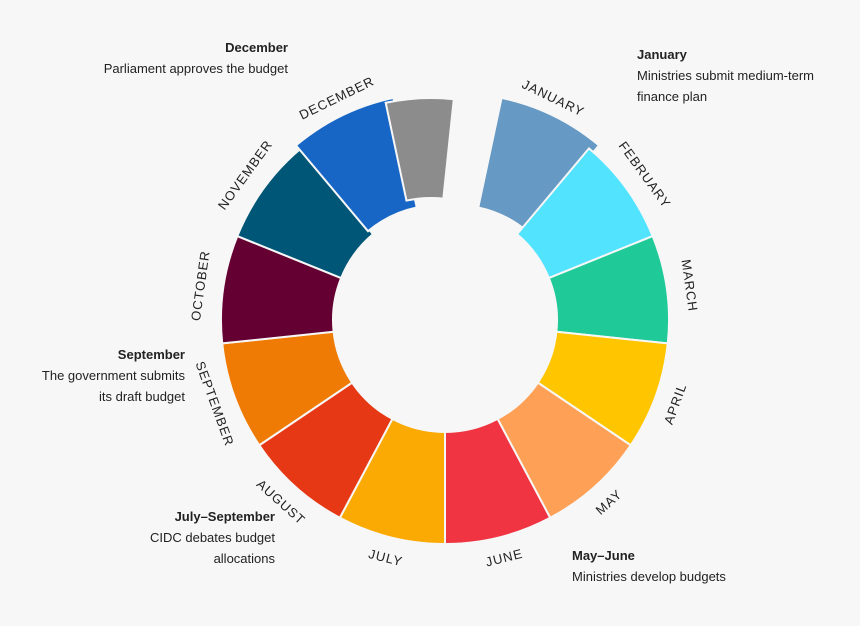 The image size is (860, 626). Describe the element at coordinates (649, 566) in the screenshot. I see `note-may-june: May–June Ministries develop budgets` at that location.